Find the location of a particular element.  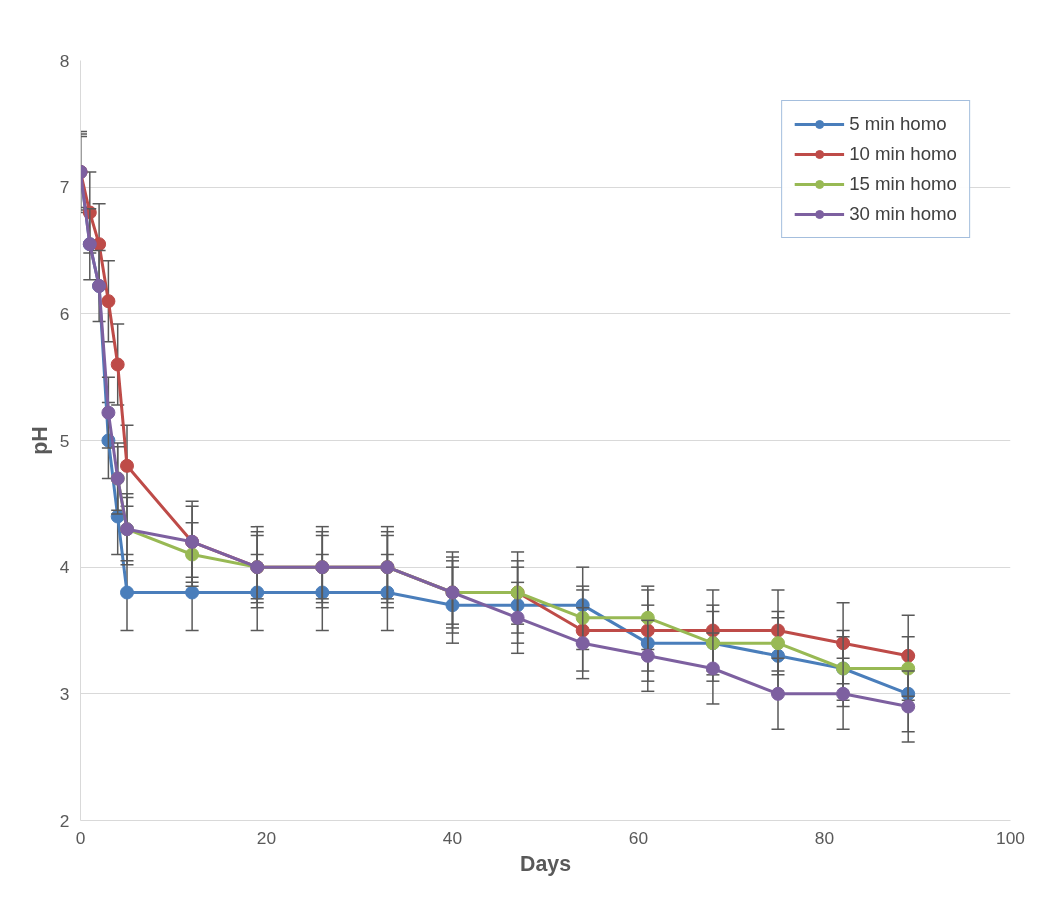

y-tick-label: 6 is located at coordinates (64, 313).